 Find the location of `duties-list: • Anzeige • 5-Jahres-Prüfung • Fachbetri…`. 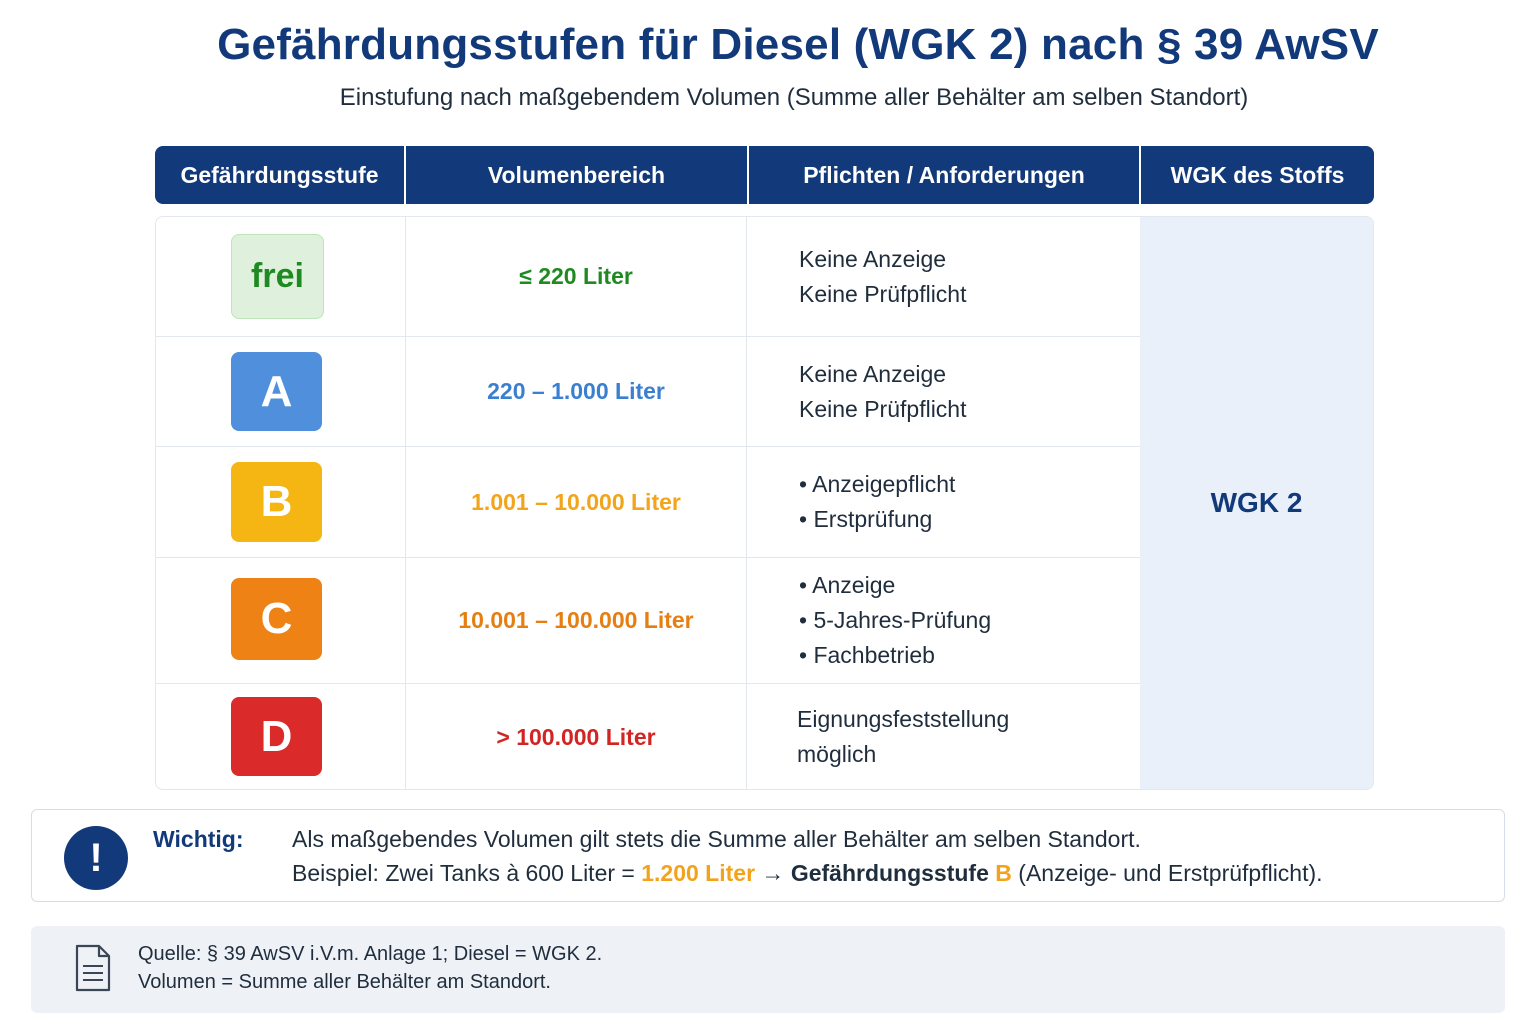

duties-list: • Anzeige • 5-Jahres-Prüfung • Fachbetri… is located at coordinates (895, 620).